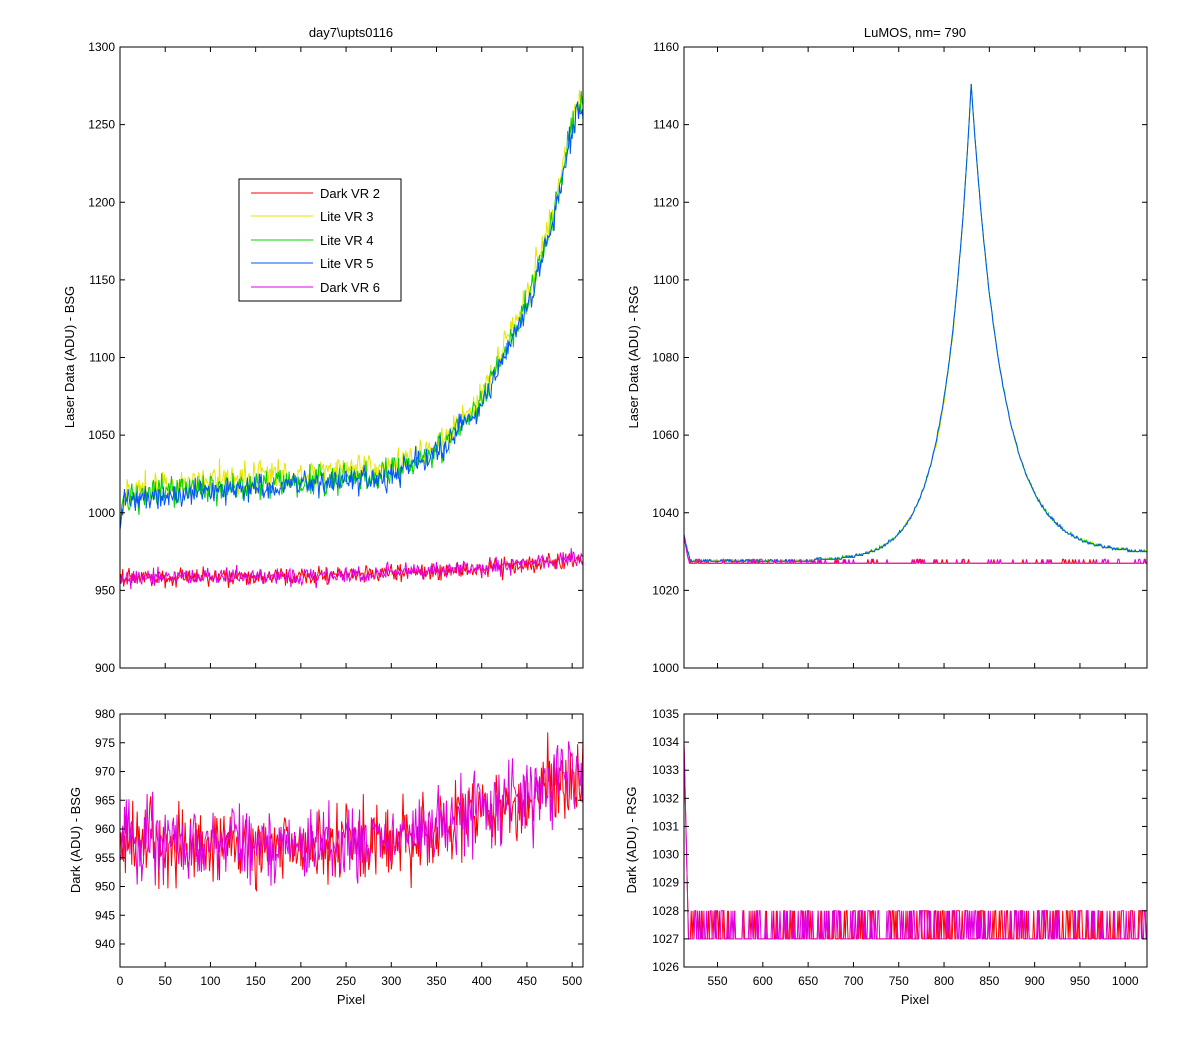  I want to click on y-tick-label: 1300, so click(101, 47).